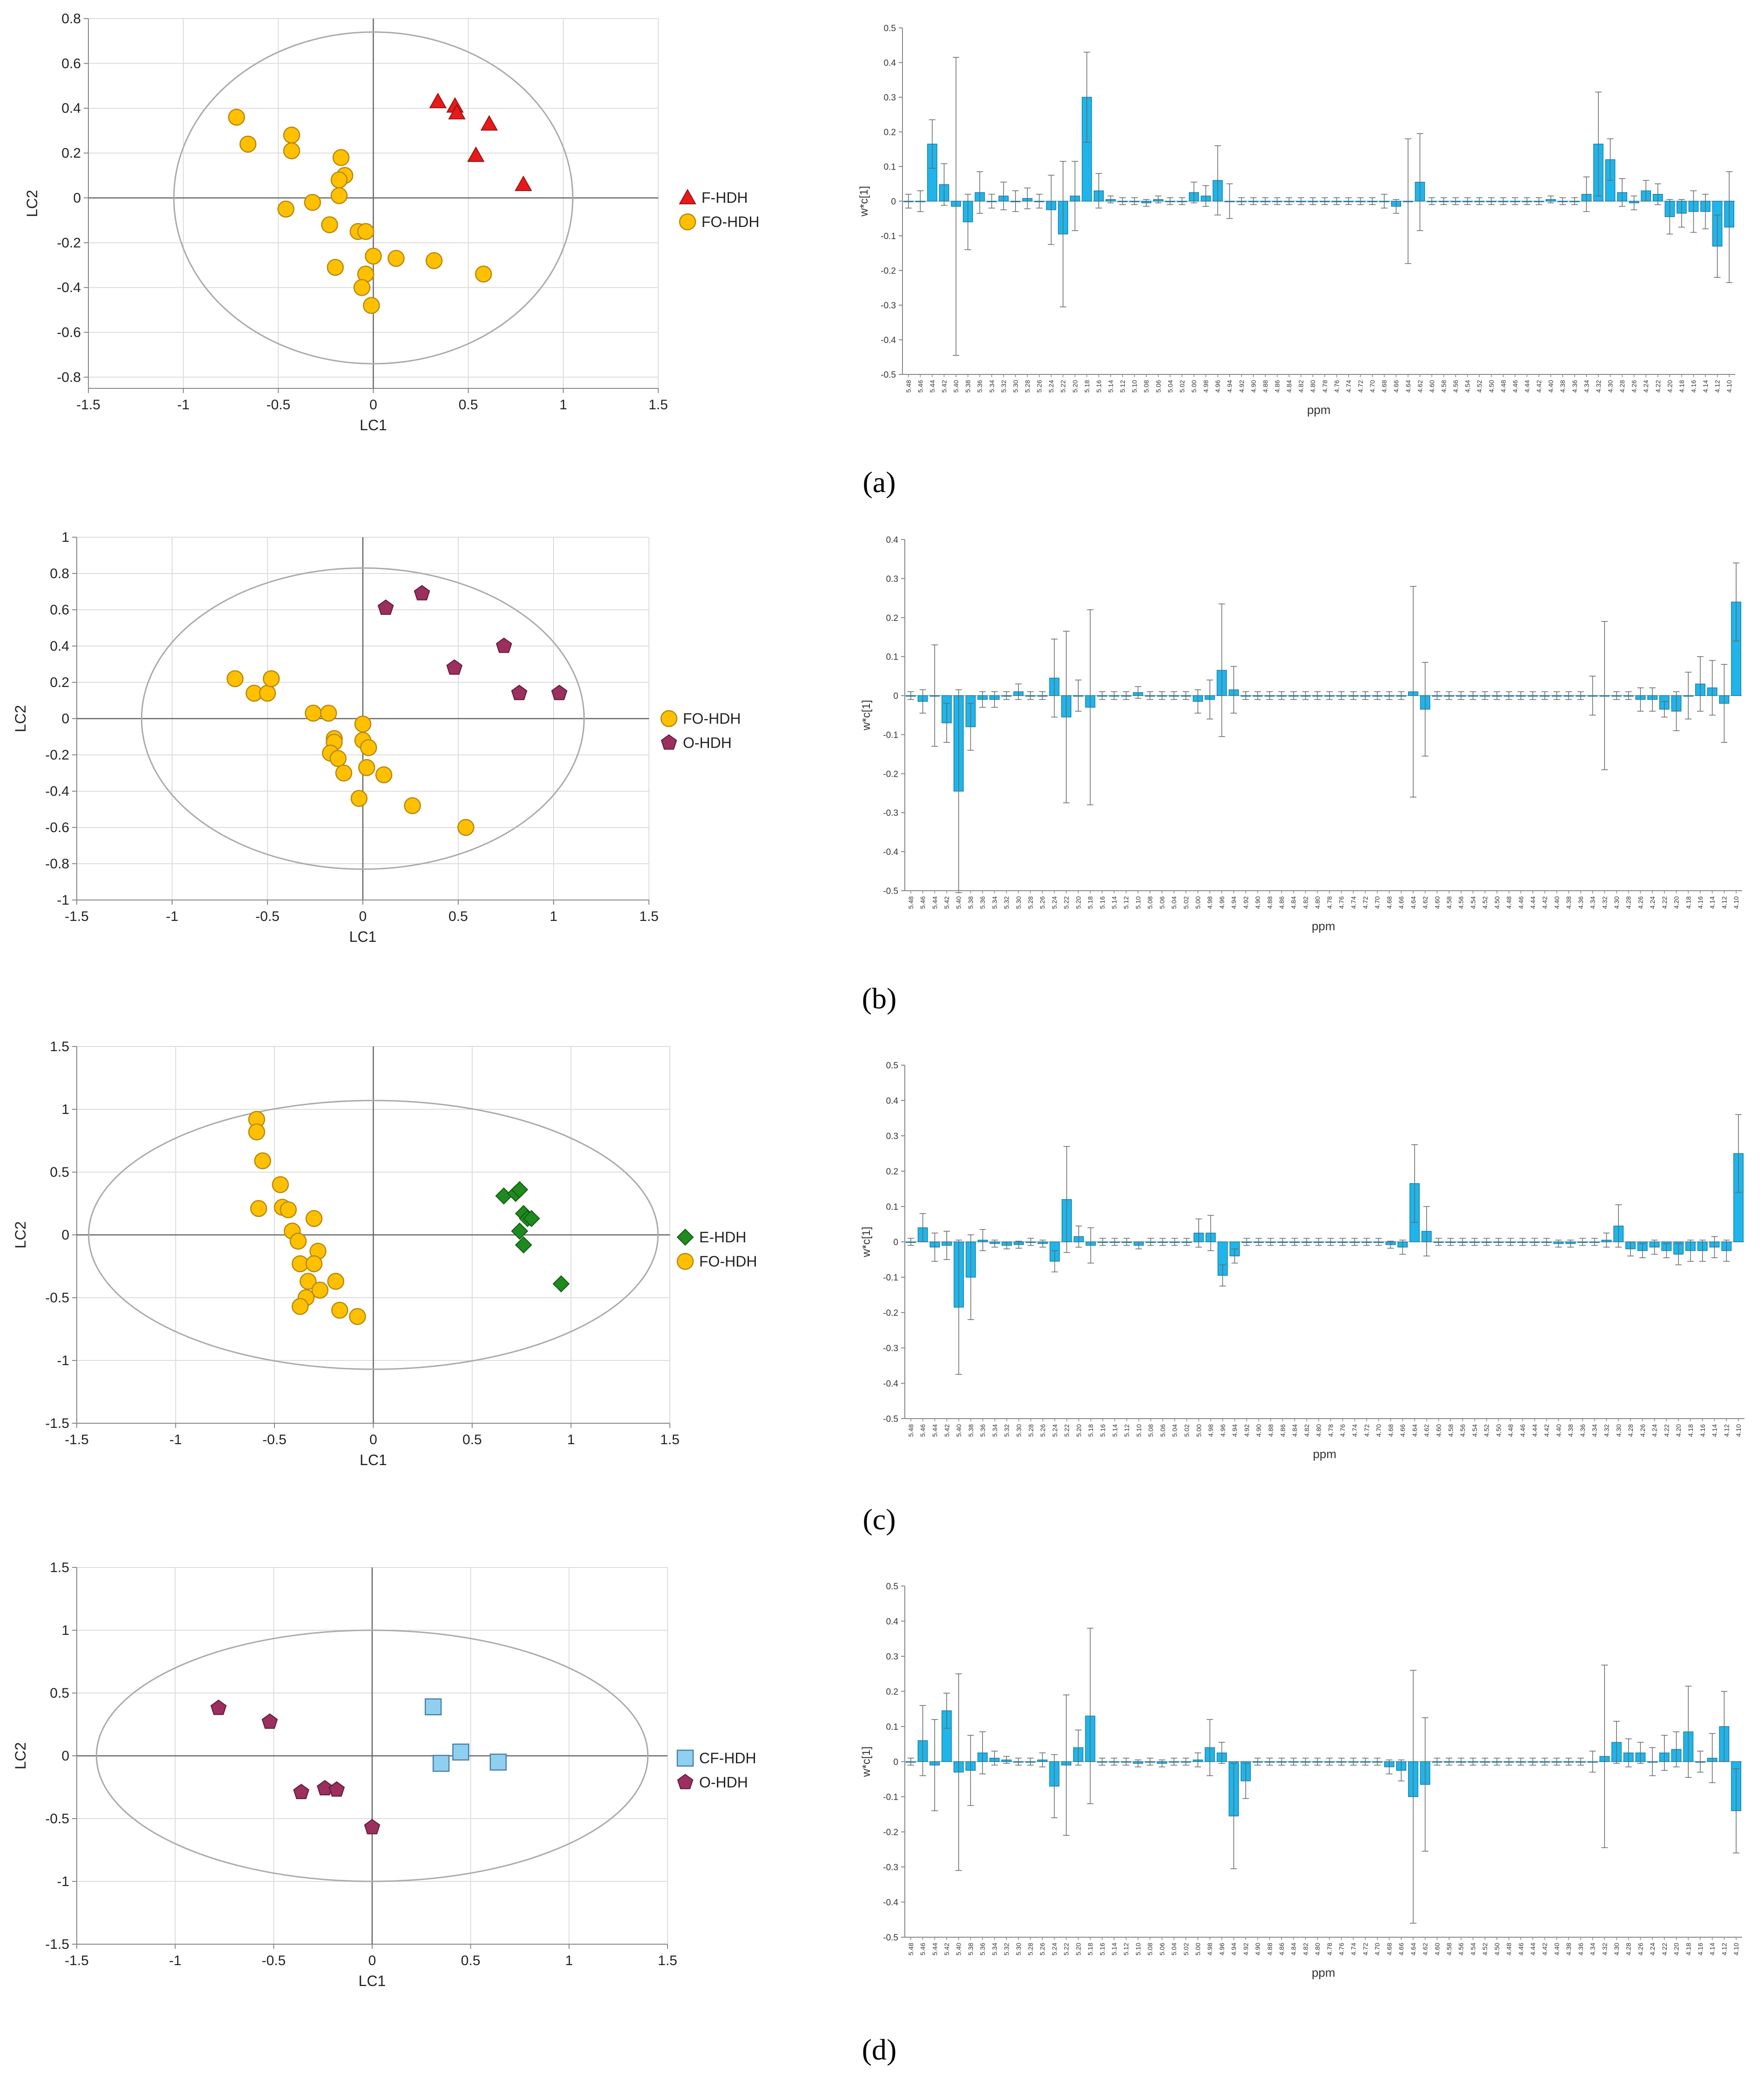  I want to click on x-tick-label: 4.84, so click(1293, 1949).